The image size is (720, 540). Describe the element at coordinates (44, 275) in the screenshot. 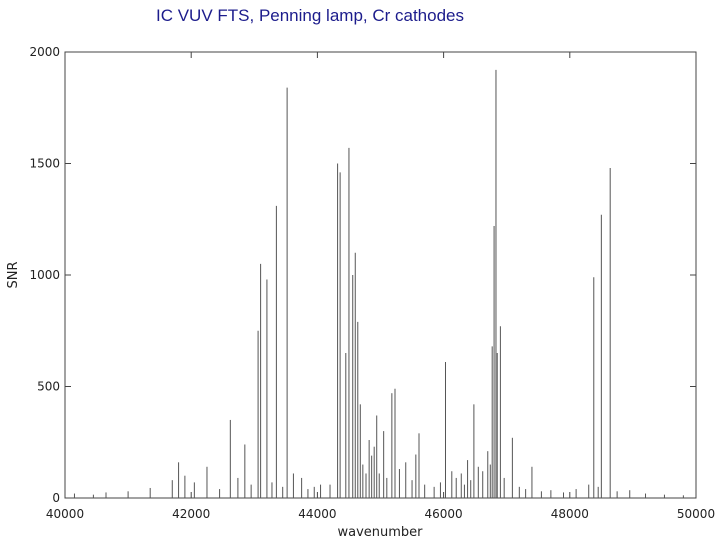

I see `y-tick-label: 1000` at that location.